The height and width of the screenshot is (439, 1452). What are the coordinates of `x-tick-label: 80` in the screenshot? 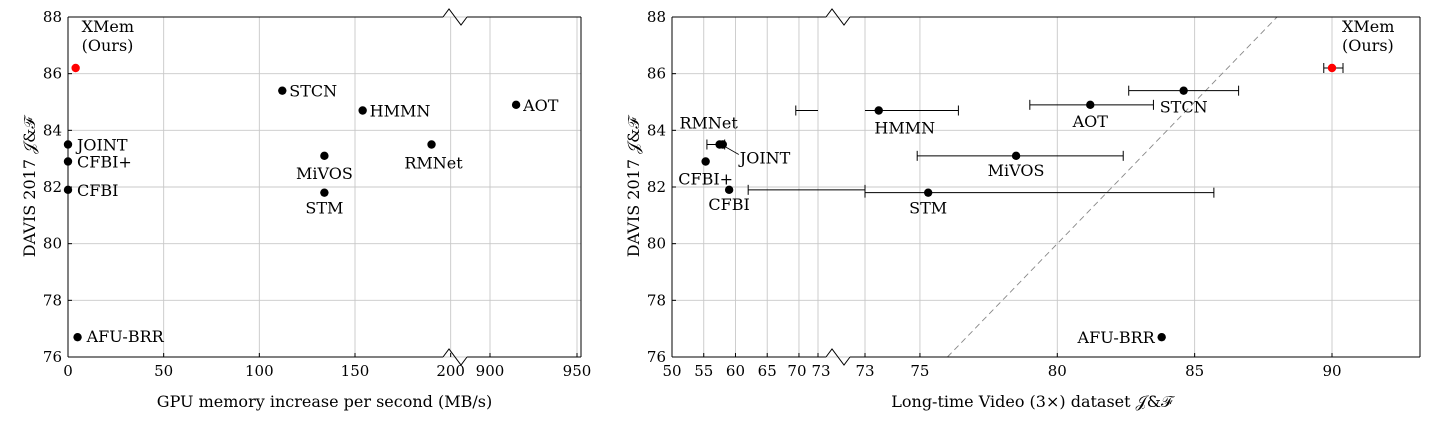 It's located at (1057, 371).